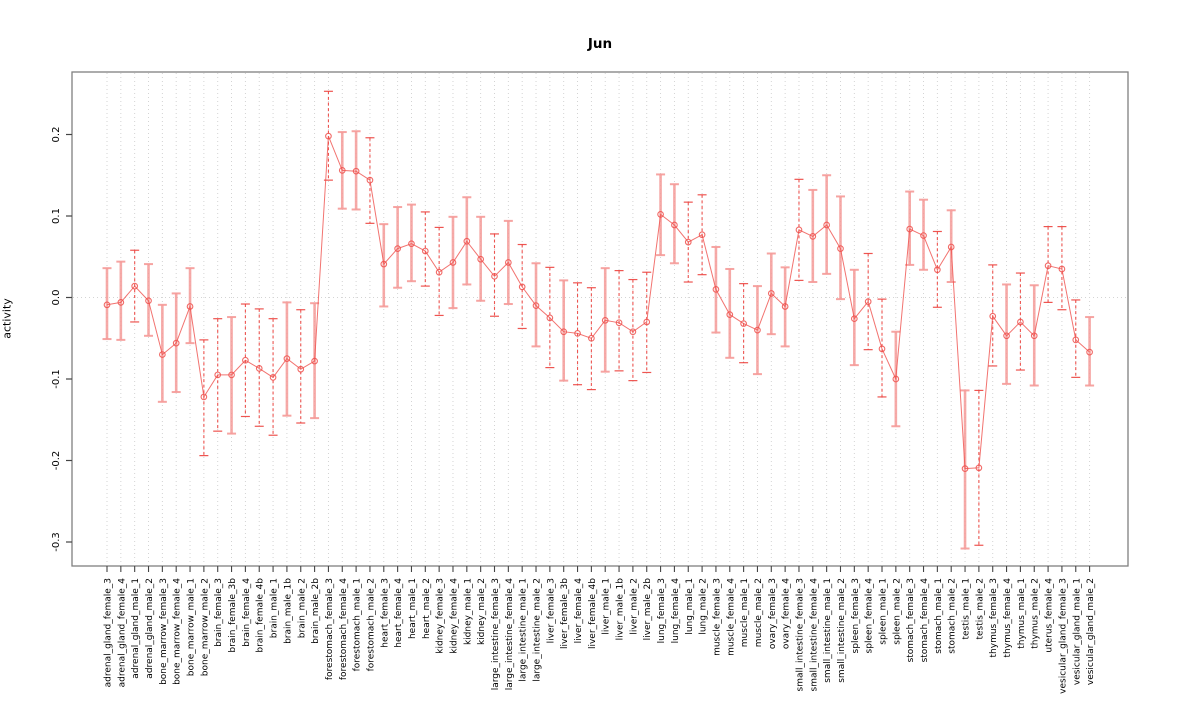 The width and height of the screenshot is (1200, 720). What do you see at coordinates (717, 617) in the screenshot?
I see `x-tick-label: muscle_female_3` at bounding box center [717, 617].